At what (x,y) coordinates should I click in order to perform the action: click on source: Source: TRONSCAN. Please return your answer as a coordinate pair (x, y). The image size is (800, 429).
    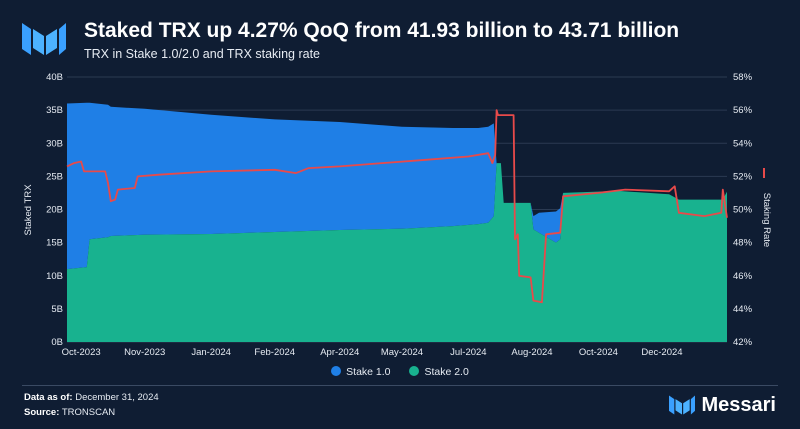
    Looking at the image, I should click on (69, 412).